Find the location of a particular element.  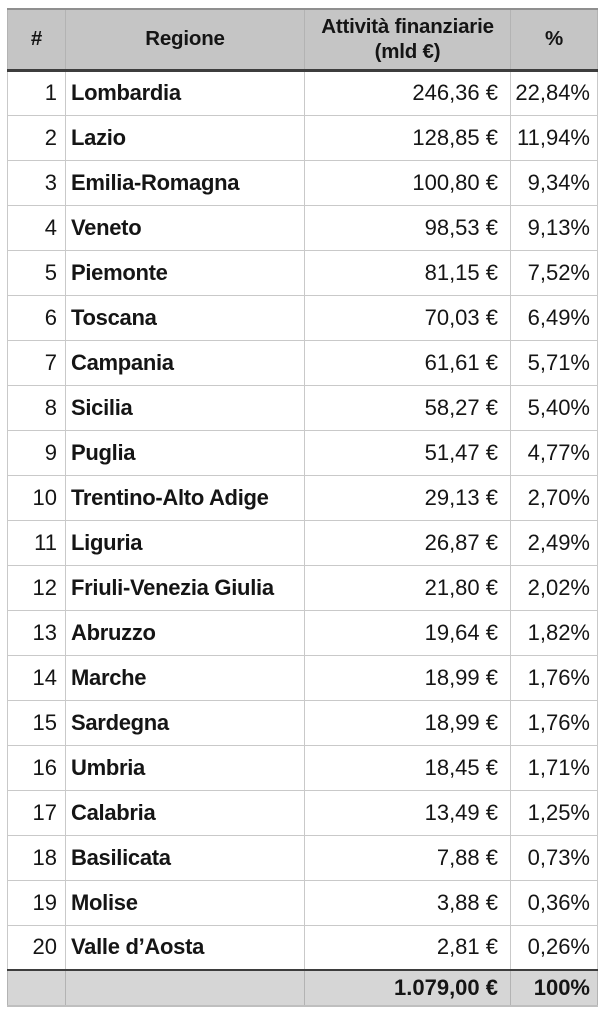

total-pct-cell: 100% is located at coordinates (554, 988).